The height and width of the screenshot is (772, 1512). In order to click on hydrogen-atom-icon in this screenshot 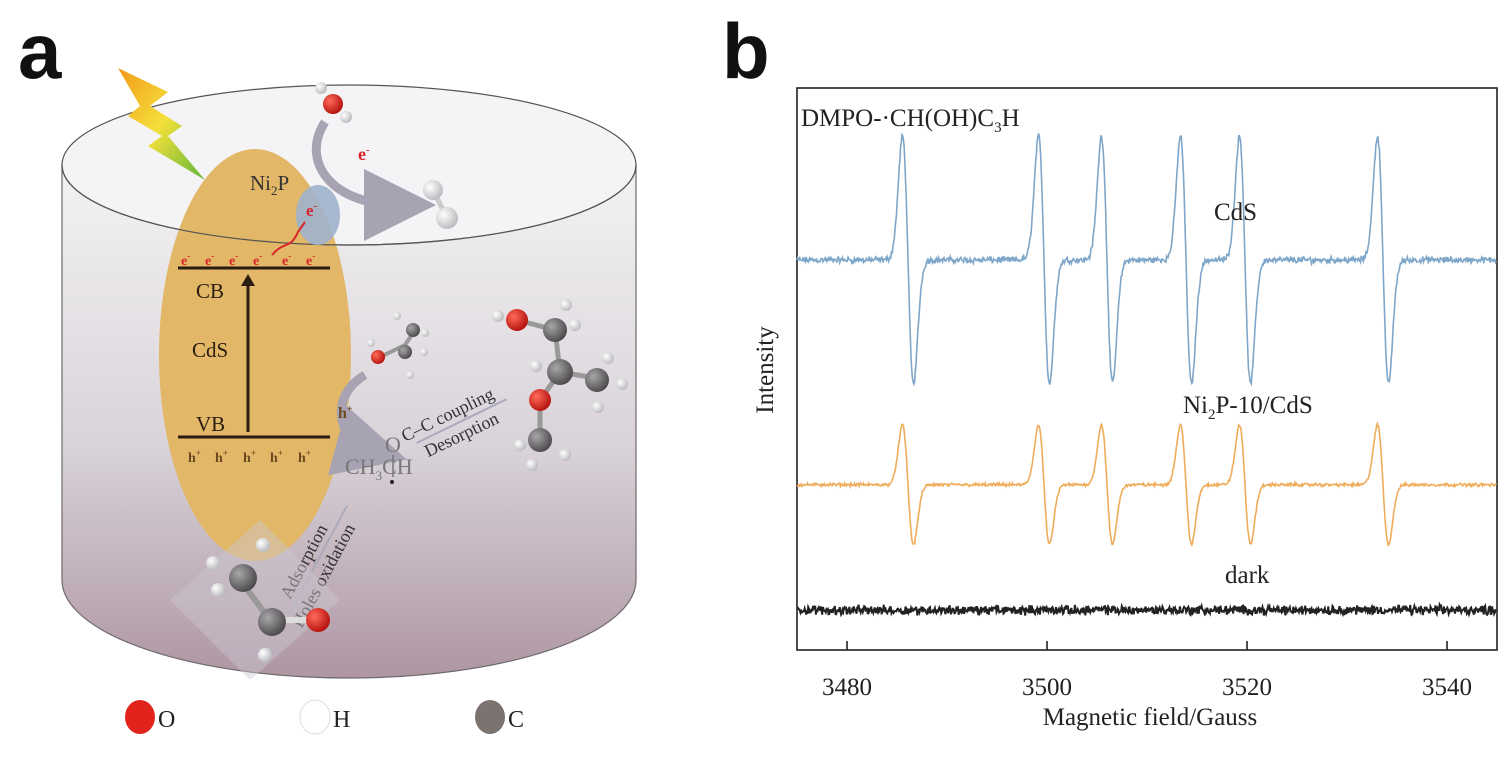, I will do `click(315, 717)`.